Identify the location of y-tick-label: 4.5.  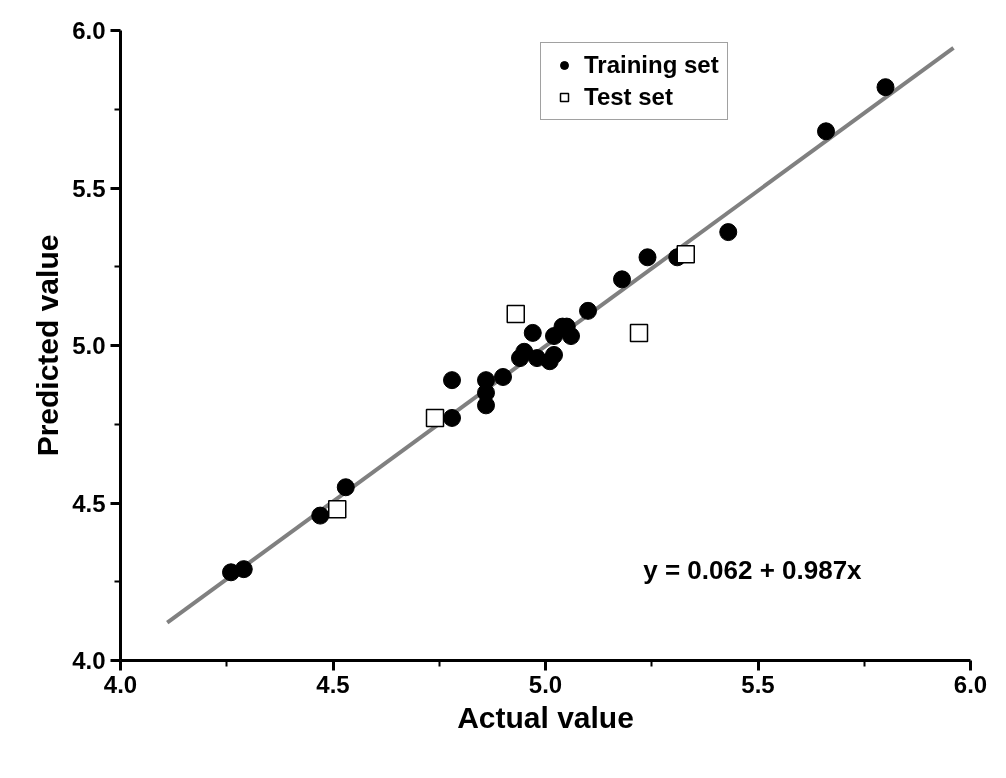
(89, 503).